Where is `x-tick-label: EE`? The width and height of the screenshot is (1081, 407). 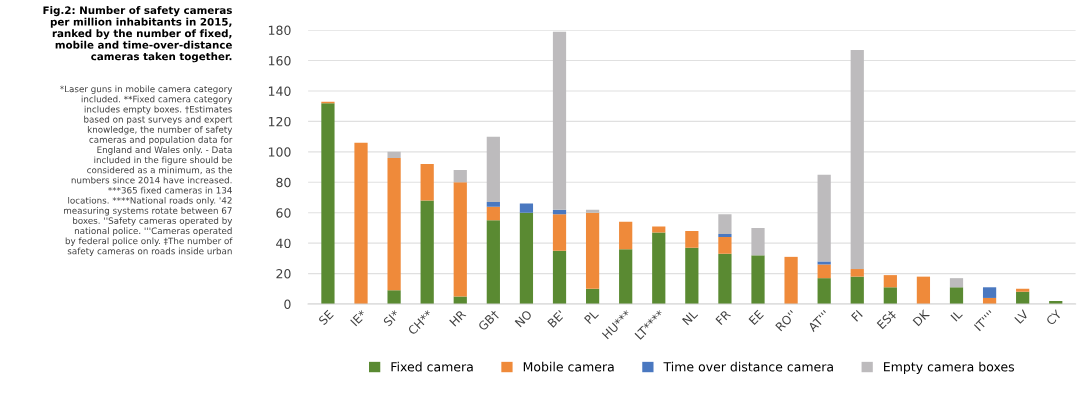 x-tick-label: EE is located at coordinates (756, 317).